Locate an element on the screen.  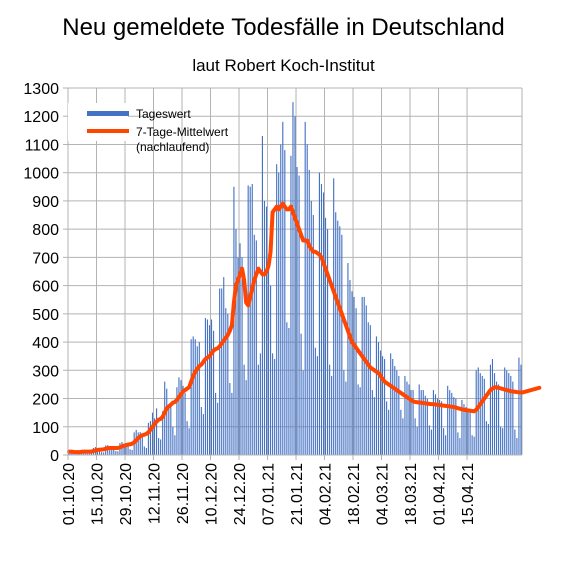
y-tick-label: 500 is located at coordinates (45, 315).